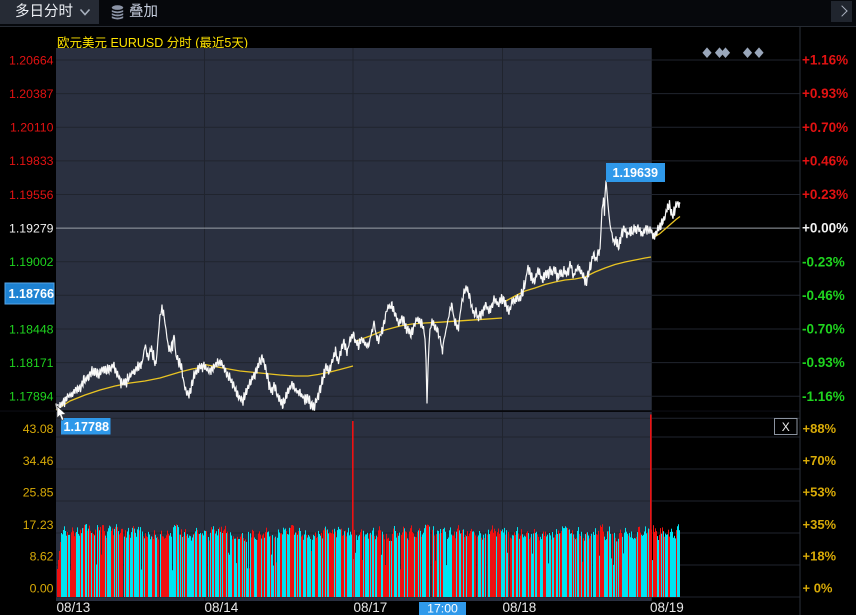 Image resolution: width=856 pixels, height=615 pixels. What do you see at coordinates (38, 493) in the screenshot?
I see `svg-text: 25.85` at bounding box center [38, 493].